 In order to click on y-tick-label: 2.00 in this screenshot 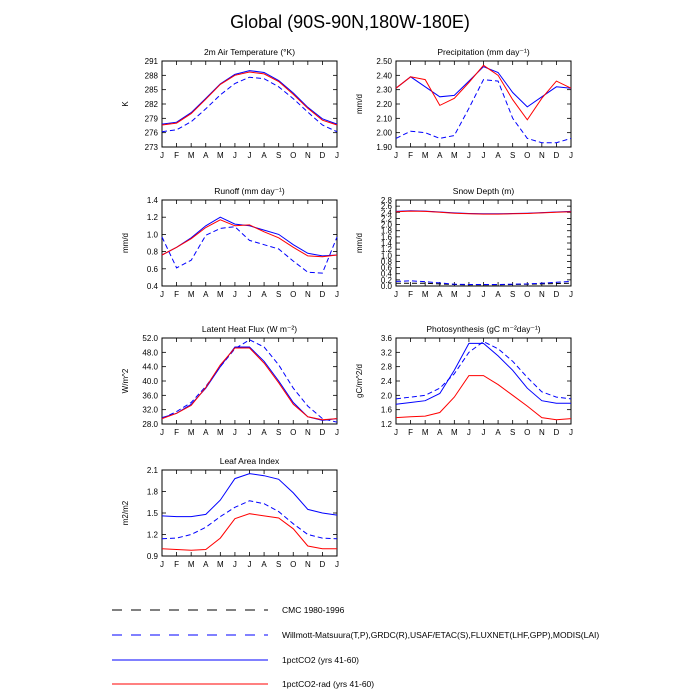, I will do `click(384, 133)`.